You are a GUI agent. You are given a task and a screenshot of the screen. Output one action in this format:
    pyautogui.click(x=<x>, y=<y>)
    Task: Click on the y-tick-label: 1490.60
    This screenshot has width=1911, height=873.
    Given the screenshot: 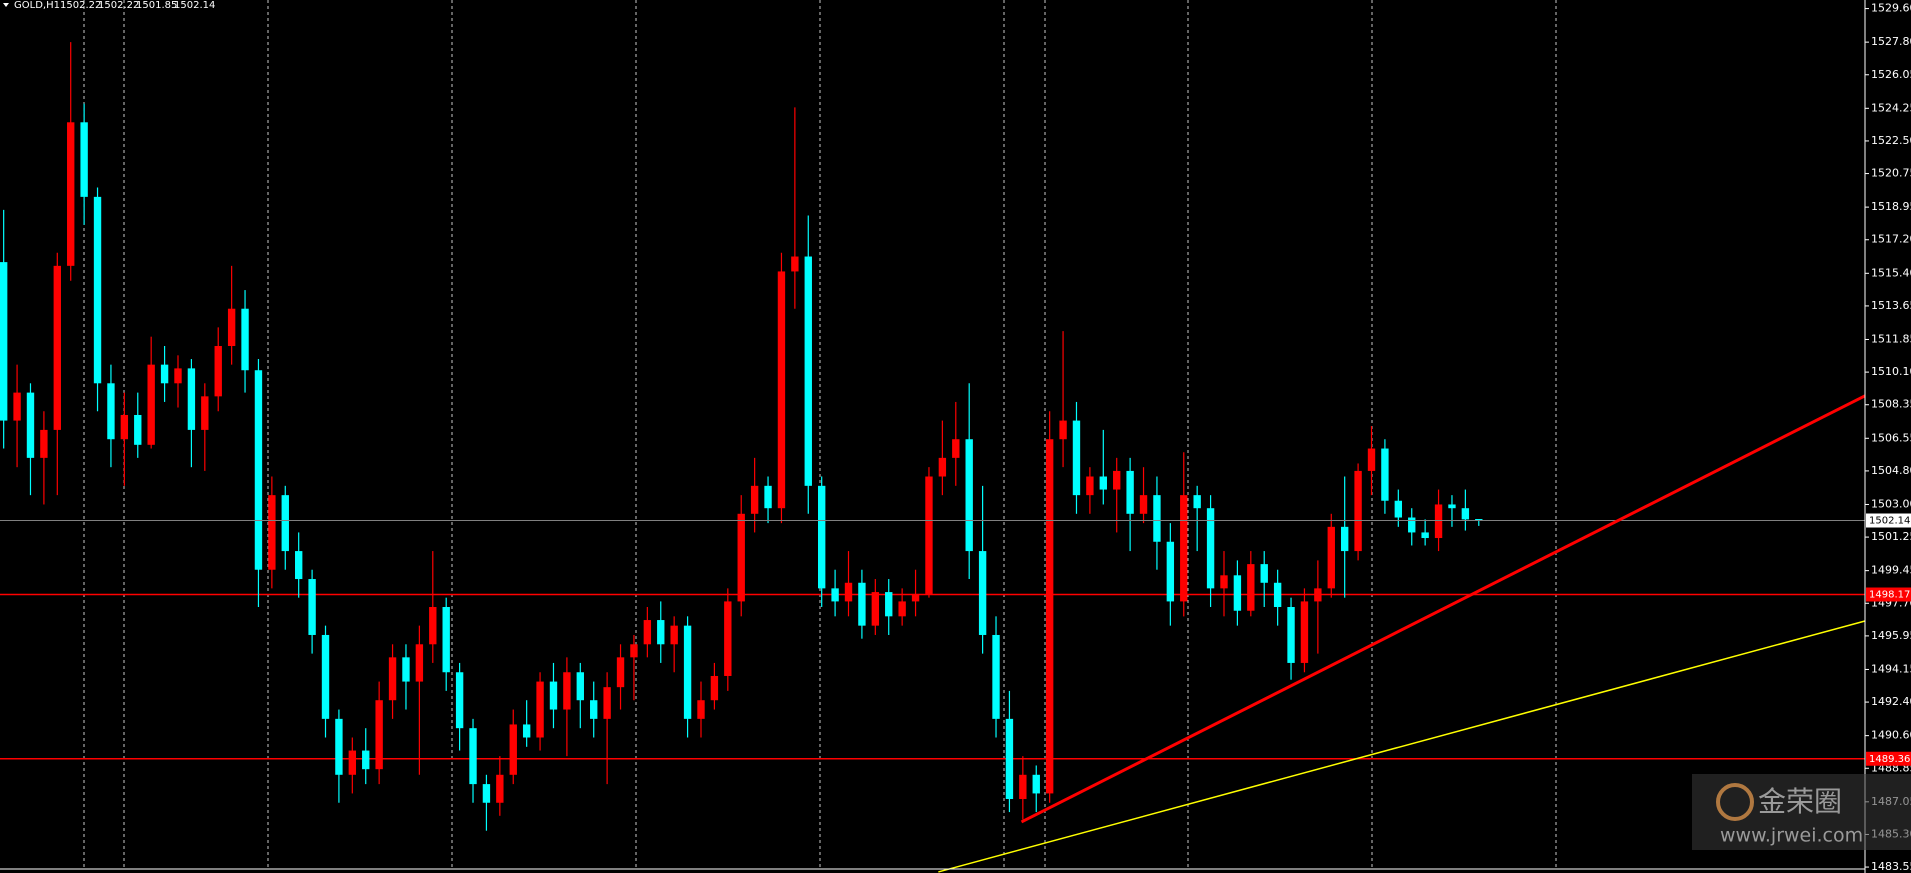 What is the action you would take?
    pyautogui.click(x=1891, y=735)
    